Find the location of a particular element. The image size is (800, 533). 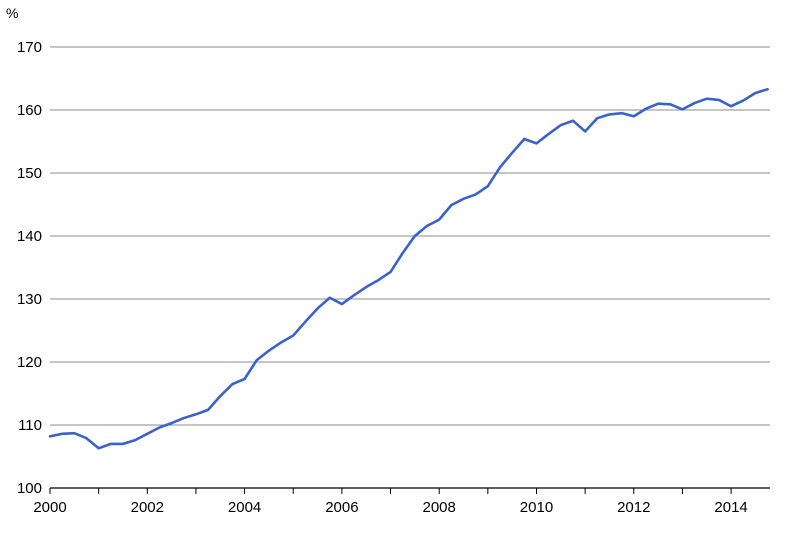

x-tick-label: 2010 is located at coordinates (536, 507).